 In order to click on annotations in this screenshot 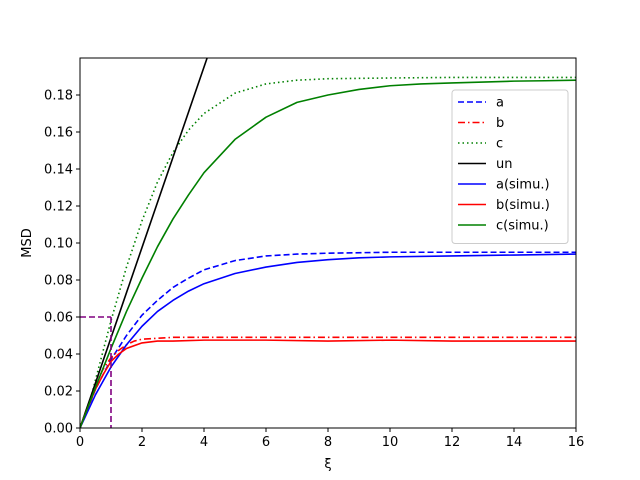, I will do `click(96, 372)`.